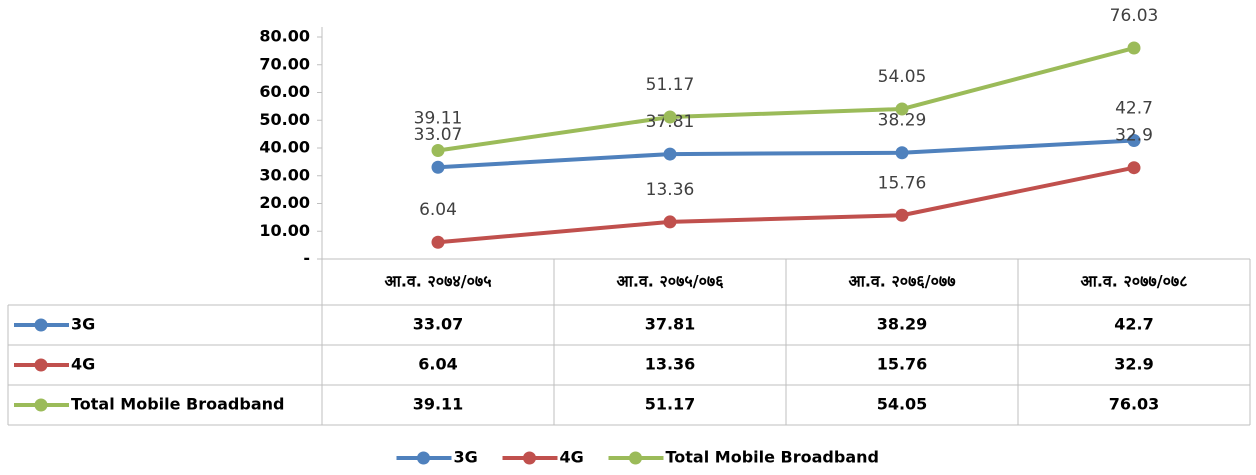  Describe the element at coordinates (1133, 364) in the screenshot. I see `table-cell: 32.9` at that location.